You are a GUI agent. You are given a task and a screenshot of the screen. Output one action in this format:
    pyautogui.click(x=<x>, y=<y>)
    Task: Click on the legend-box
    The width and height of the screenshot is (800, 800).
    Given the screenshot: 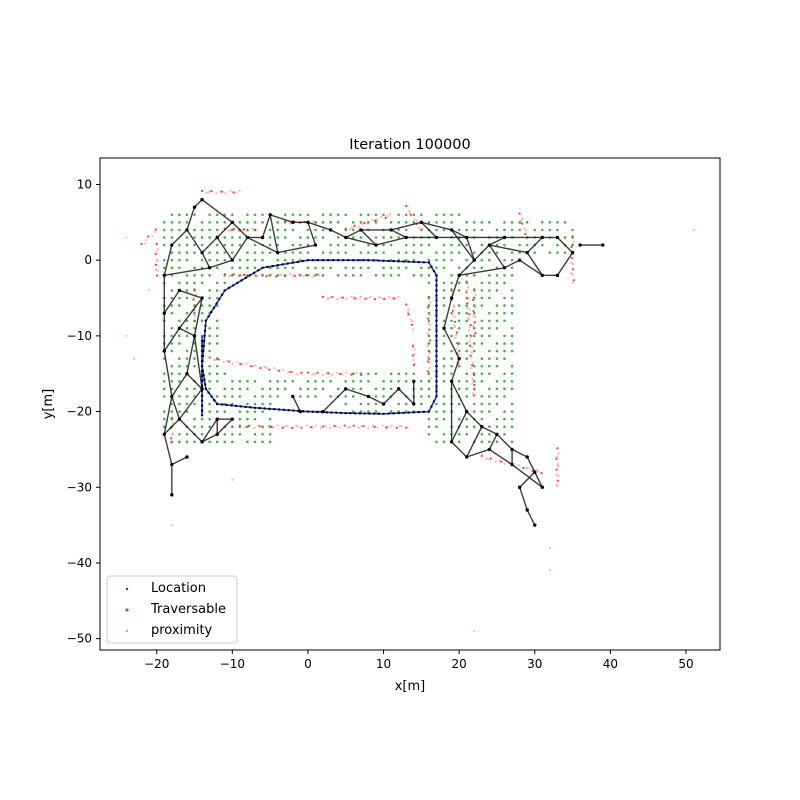 What is the action you would take?
    pyautogui.click(x=172, y=609)
    